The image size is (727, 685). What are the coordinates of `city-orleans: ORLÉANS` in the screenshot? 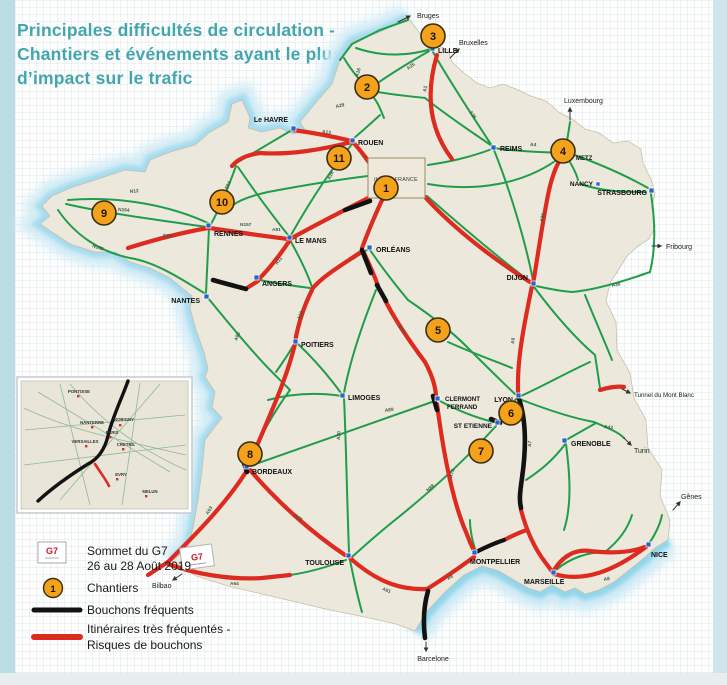 It's located at (388, 249).